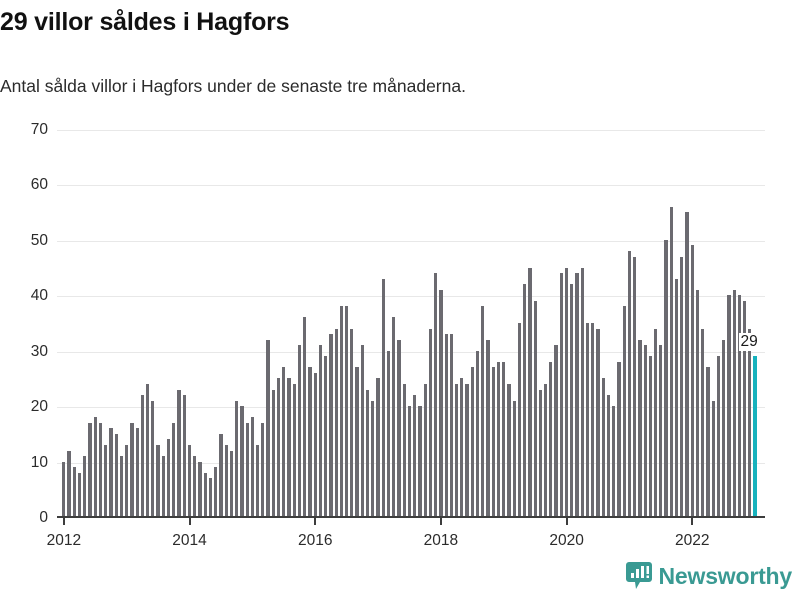 The height and width of the screenshot is (600, 800). I want to click on bar-highlighted, so click(755, 436).